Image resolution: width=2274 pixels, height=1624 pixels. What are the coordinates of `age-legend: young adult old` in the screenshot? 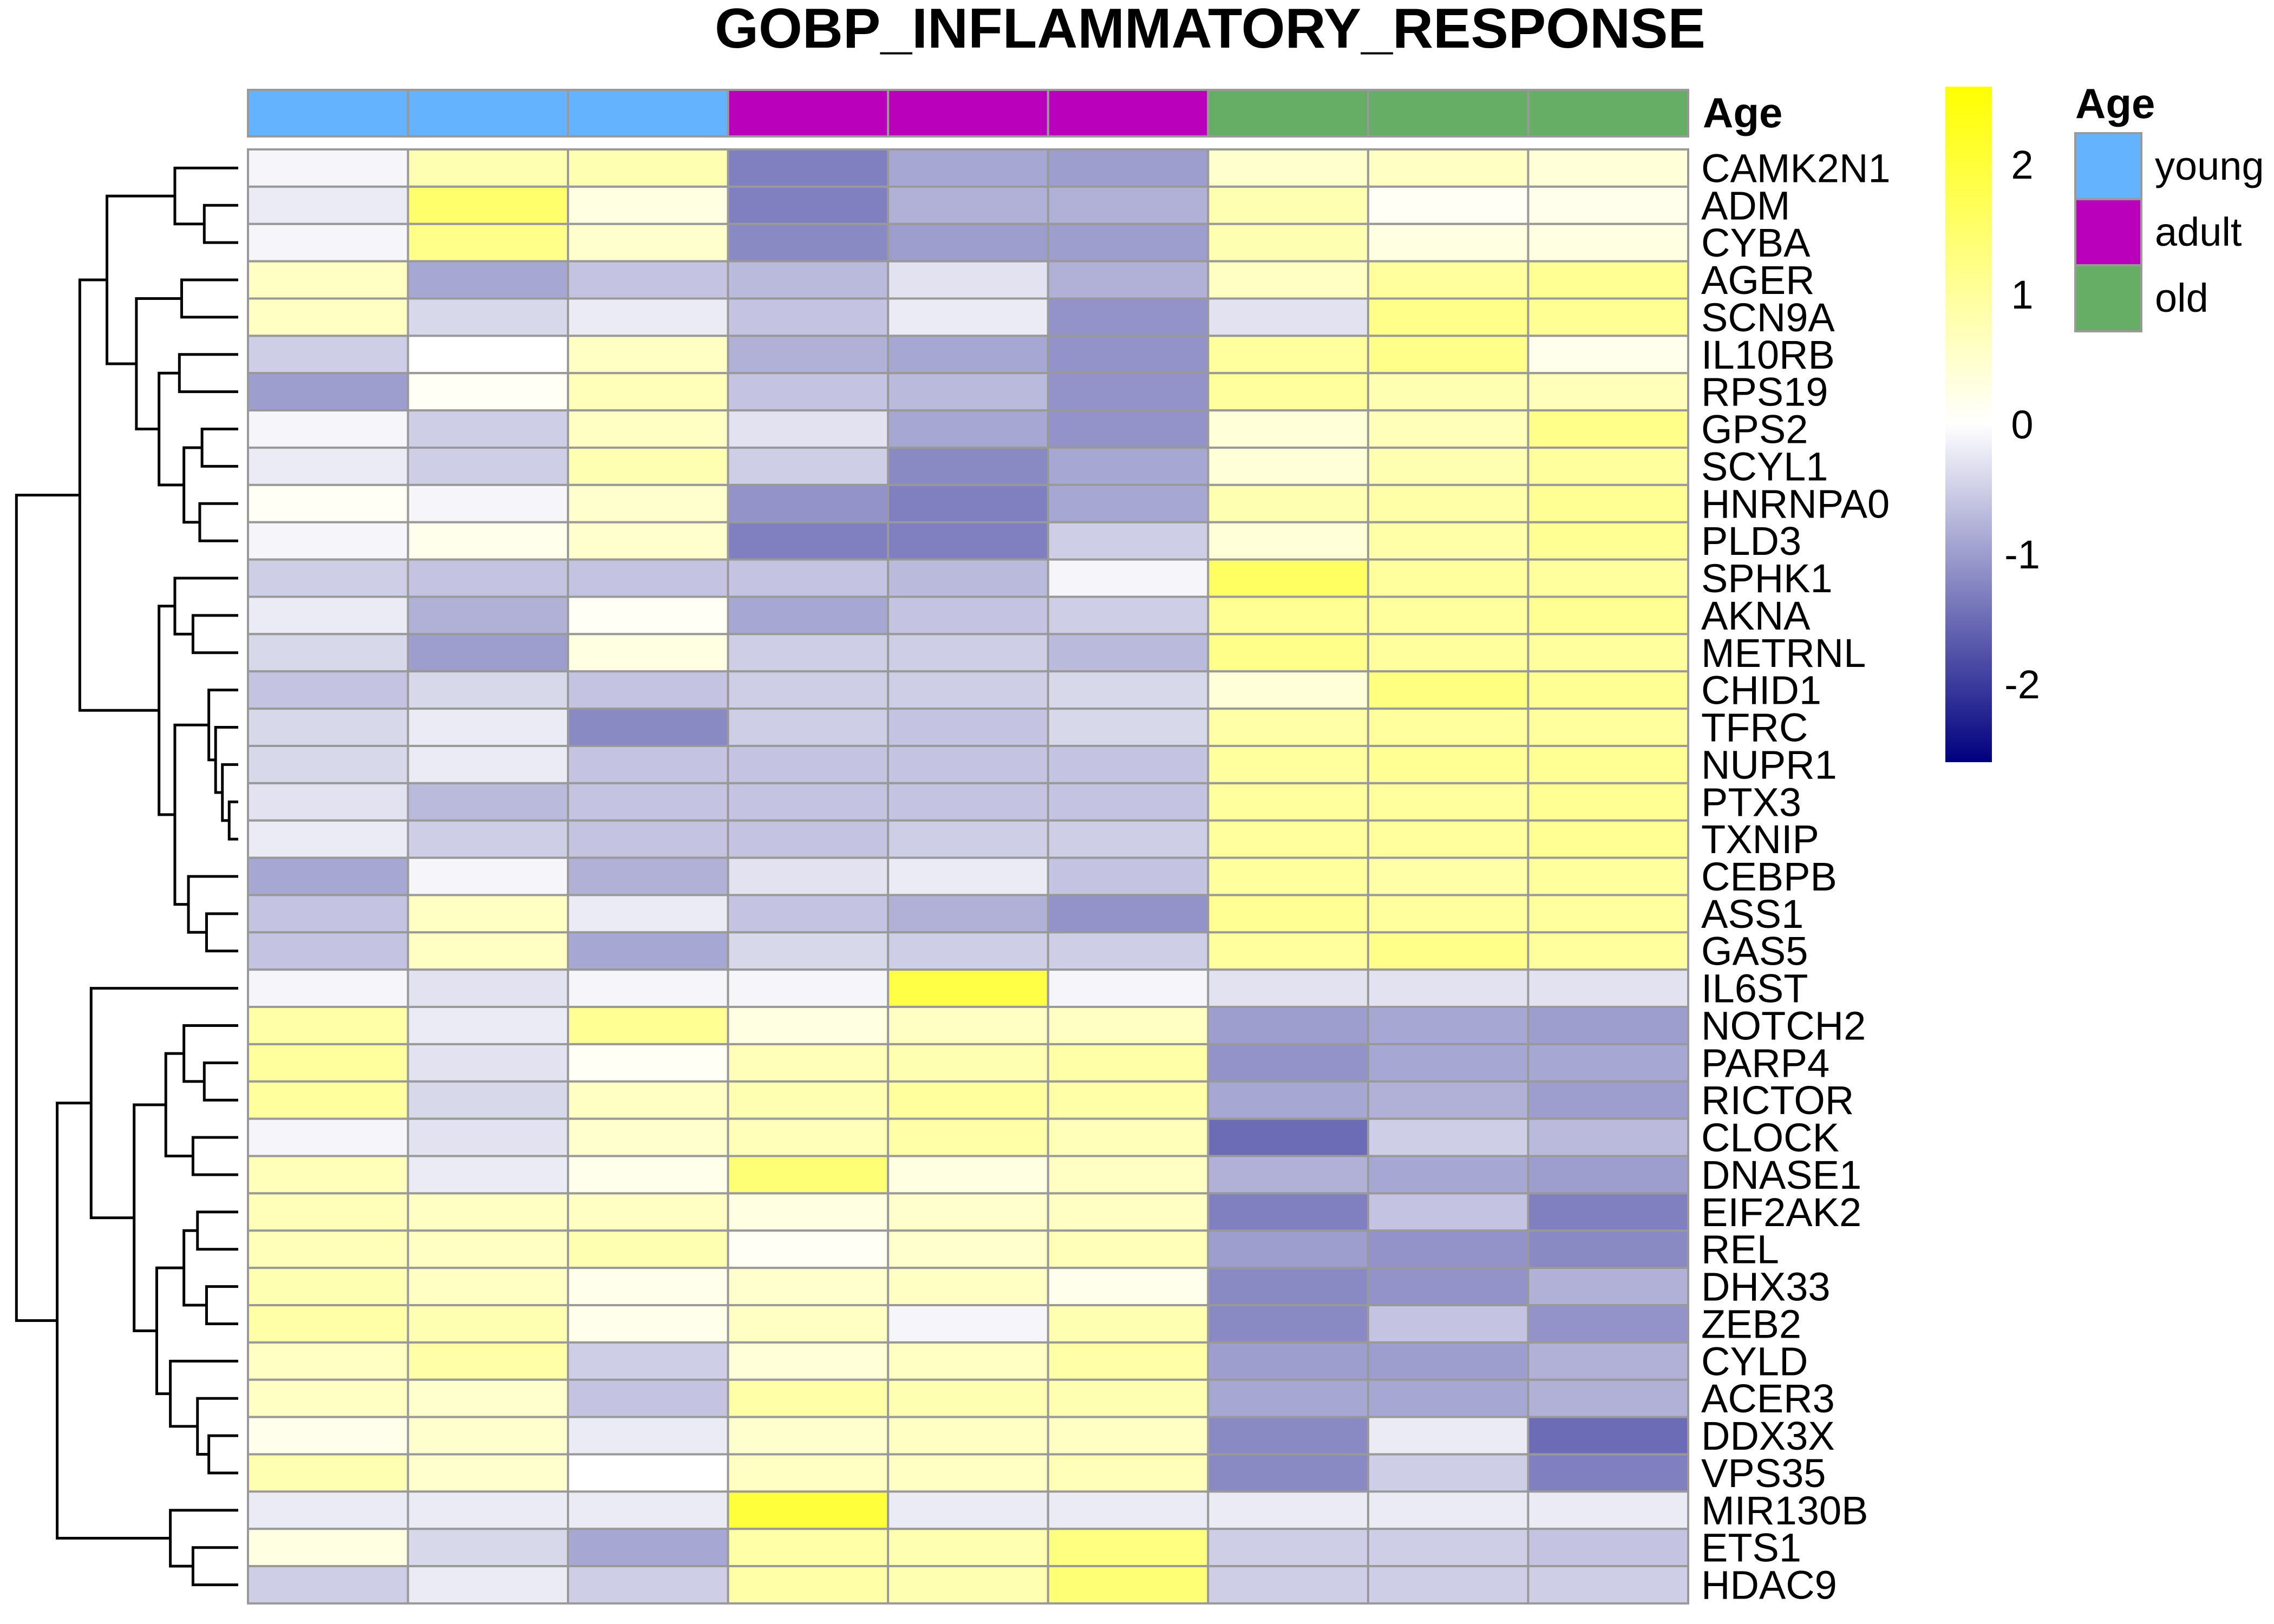 It's located at (2169, 232).